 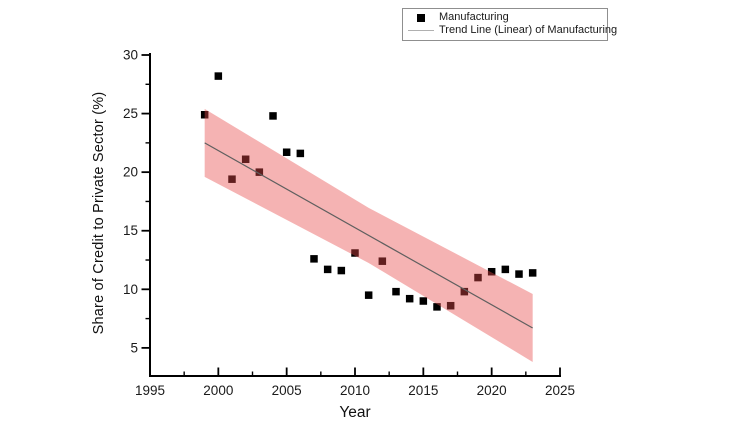 I want to click on legend-item-manufacturing: Manufacturing, so click(x=505, y=17).